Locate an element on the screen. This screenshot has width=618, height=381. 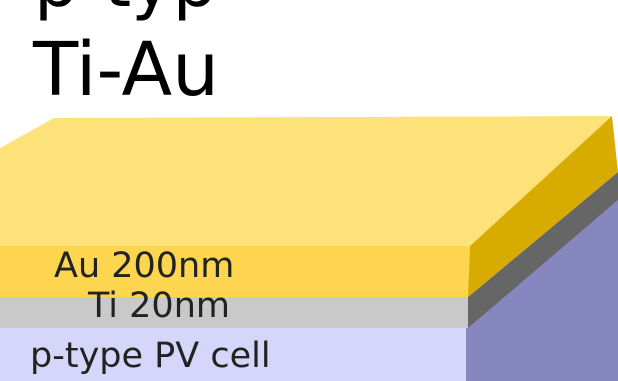
au-layer-side-face is located at coordinates (543, 206).